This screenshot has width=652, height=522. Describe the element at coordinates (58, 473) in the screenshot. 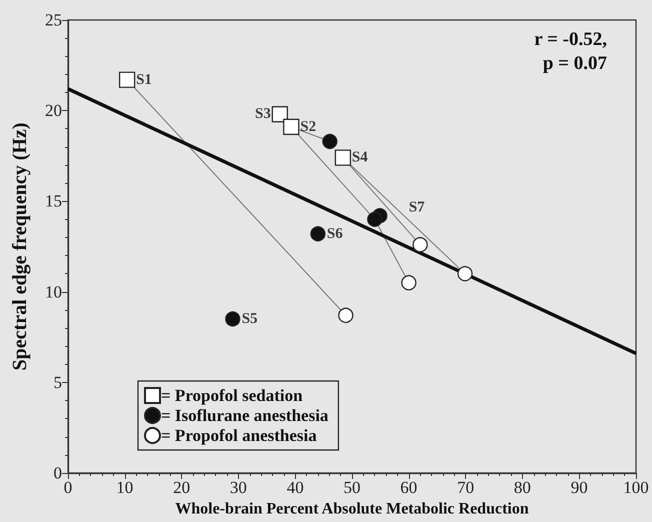

I see `y-tick-label: 0` at that location.